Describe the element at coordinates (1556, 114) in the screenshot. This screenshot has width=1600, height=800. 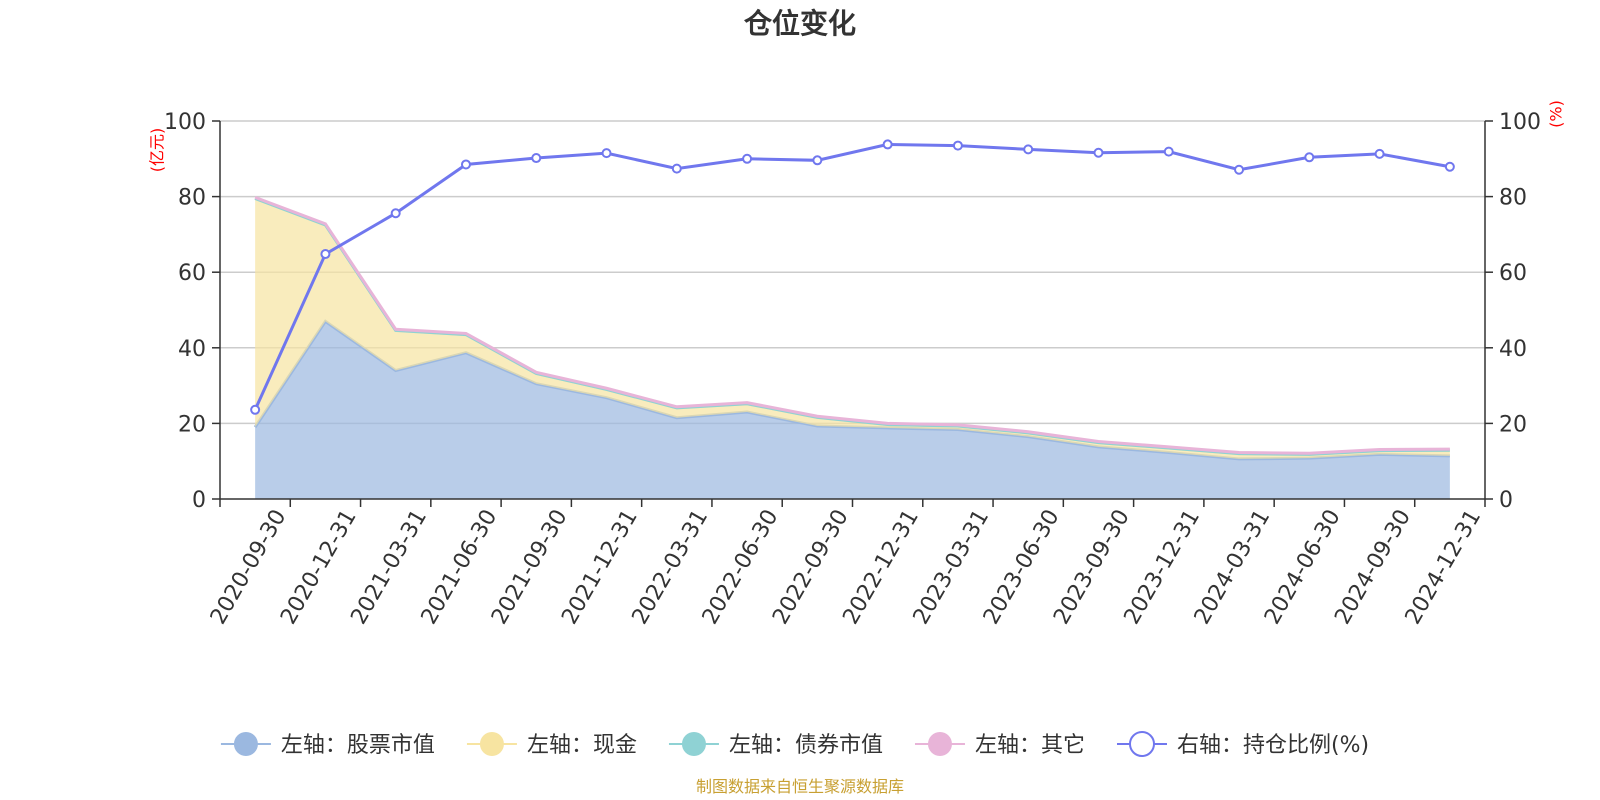
I see `right-axis-unit: (%)` at that location.